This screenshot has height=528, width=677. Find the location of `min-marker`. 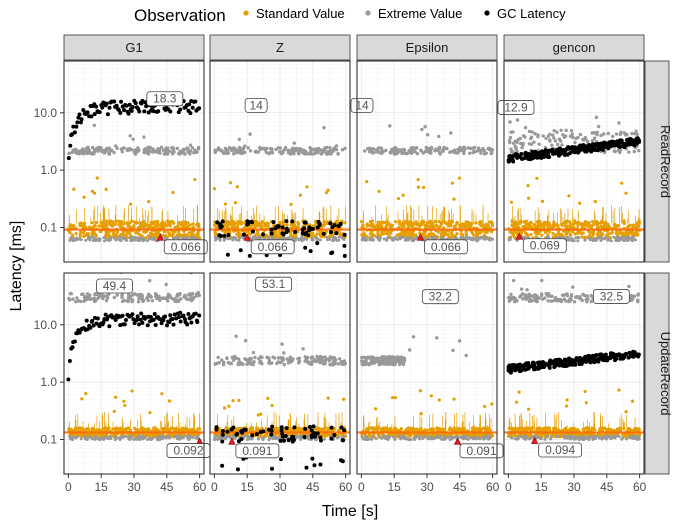

min-marker is located at coordinates (519, 236).